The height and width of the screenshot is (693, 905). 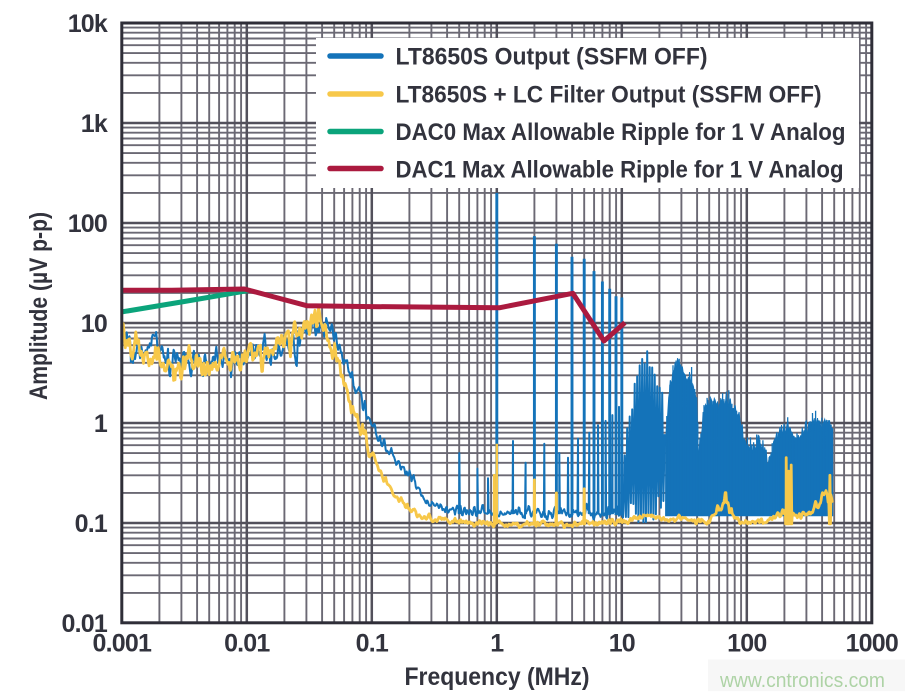 I want to click on svg-text: 0.001, so click(x=122, y=644).